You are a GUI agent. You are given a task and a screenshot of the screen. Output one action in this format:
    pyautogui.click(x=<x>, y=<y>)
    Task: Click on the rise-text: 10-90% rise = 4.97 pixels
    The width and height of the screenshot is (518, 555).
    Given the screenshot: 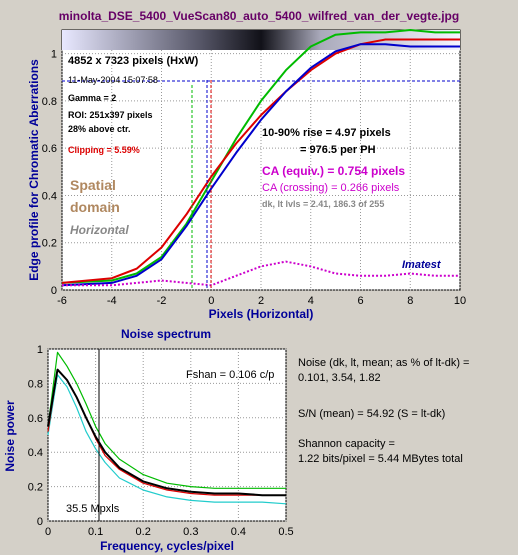 What is the action you would take?
    pyautogui.click(x=326, y=133)
    